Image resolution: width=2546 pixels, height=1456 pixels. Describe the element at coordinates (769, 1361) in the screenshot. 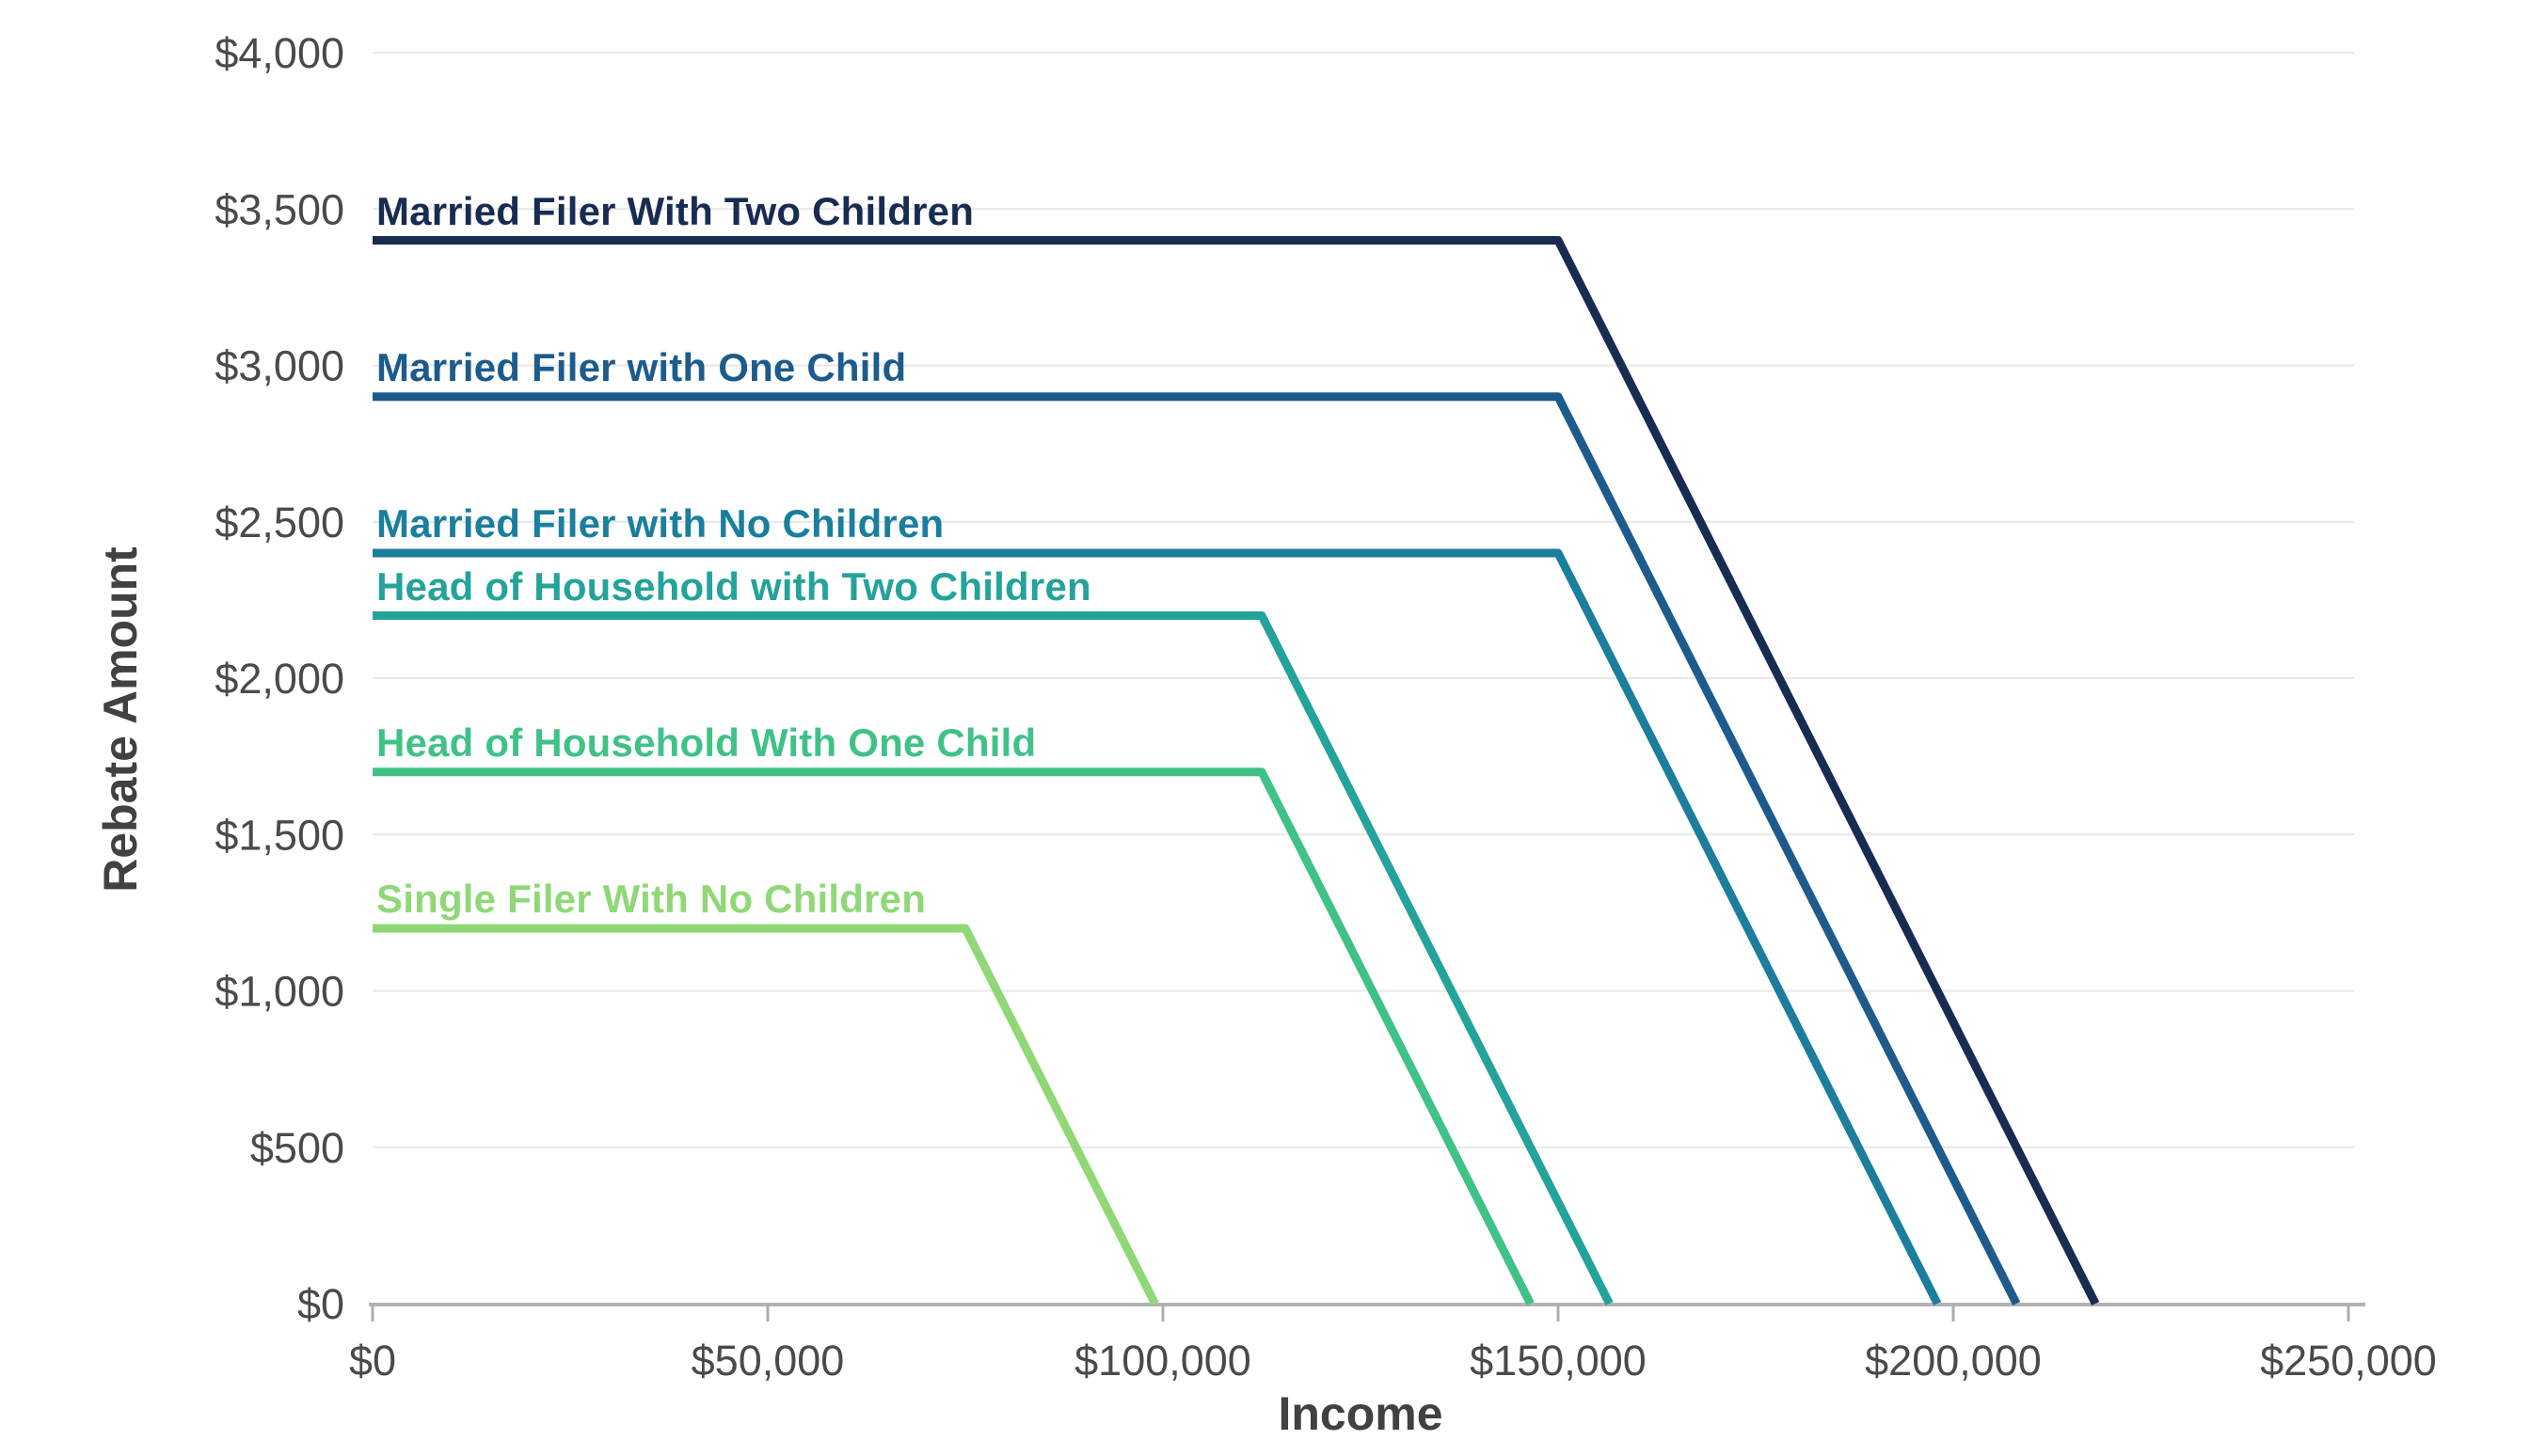

I see `x-tick-label: $50,000` at that location.